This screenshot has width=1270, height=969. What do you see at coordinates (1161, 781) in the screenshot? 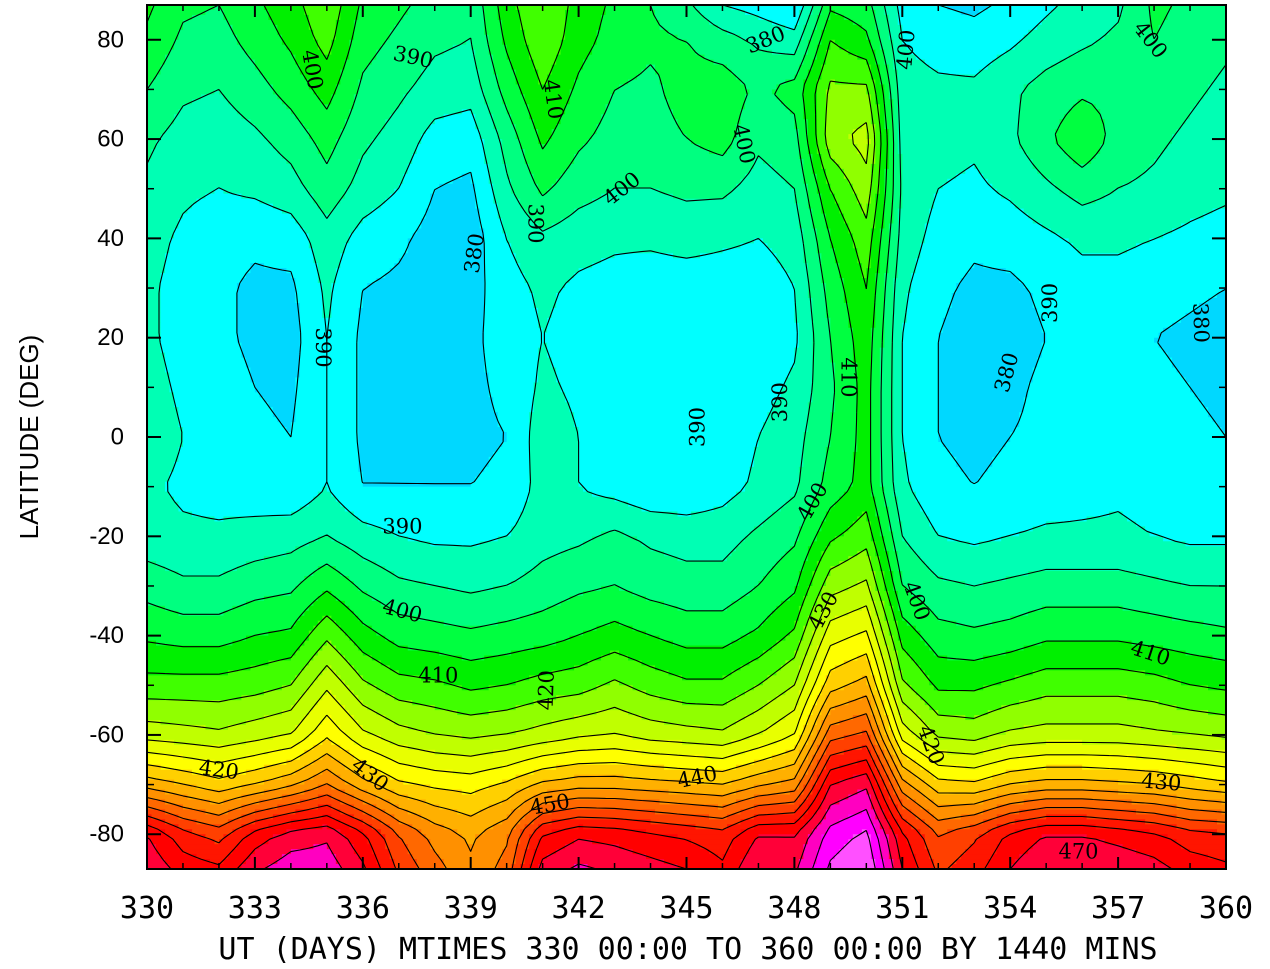
I see `contour-value-label: 430` at bounding box center [1161, 781].